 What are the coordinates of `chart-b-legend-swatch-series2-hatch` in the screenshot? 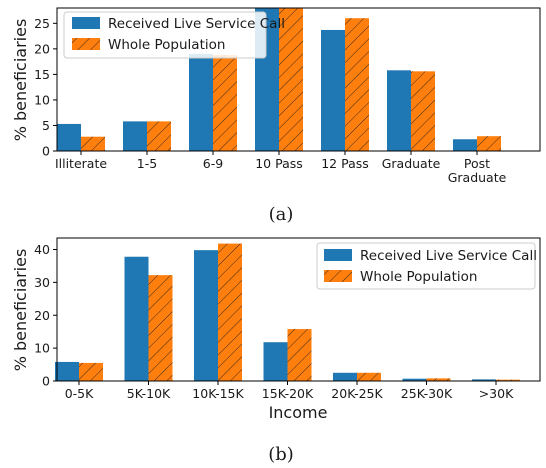 It's located at (338, 276).